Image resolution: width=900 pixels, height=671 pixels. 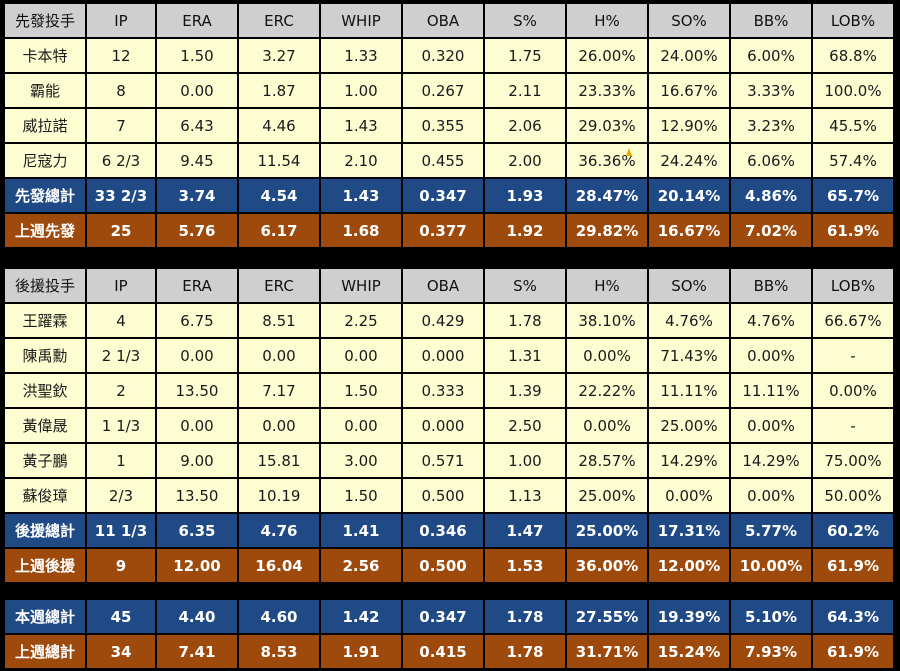 I want to click on stat-cell: 75.00%, so click(x=853, y=460).